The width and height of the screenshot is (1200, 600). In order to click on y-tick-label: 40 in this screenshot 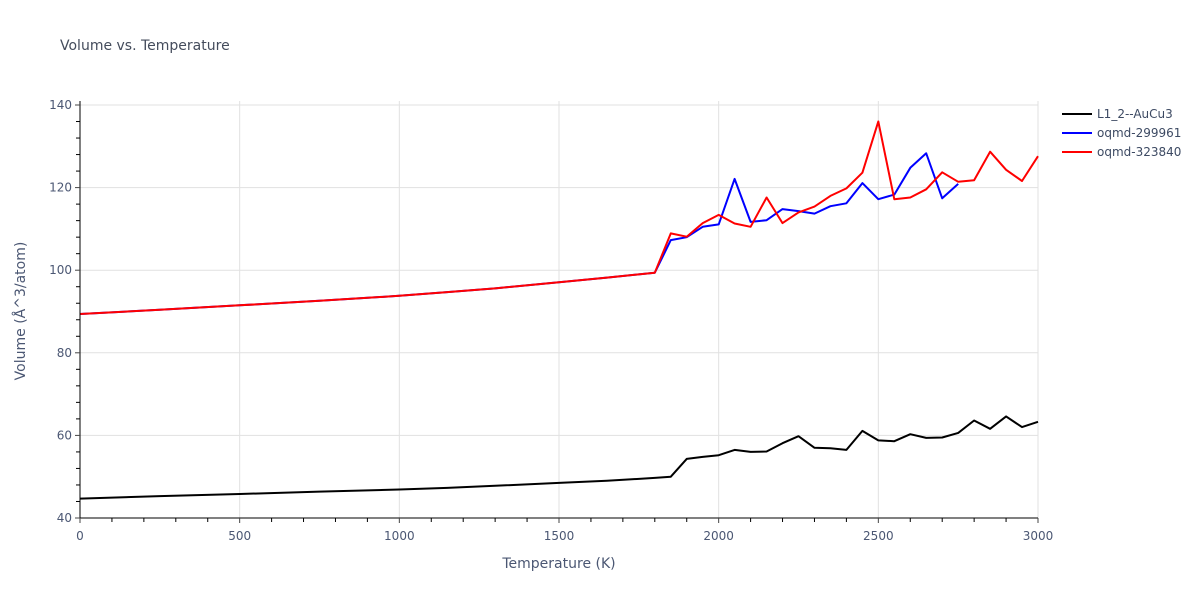, I will do `click(64, 518)`.